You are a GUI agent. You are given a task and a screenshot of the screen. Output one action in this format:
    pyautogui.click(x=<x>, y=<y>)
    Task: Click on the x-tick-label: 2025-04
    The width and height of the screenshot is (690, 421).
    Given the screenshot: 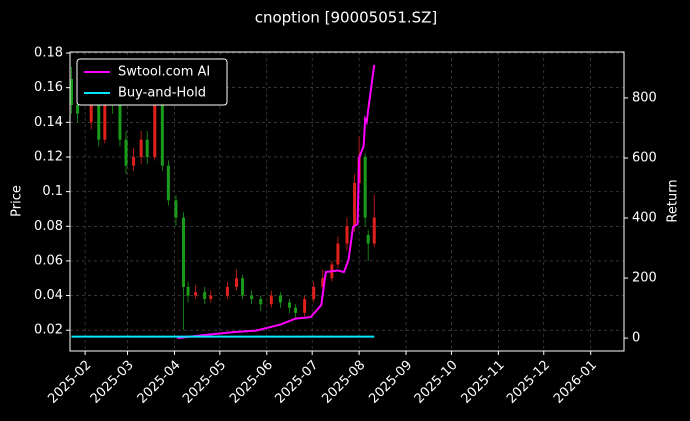 What is the action you would take?
    pyautogui.click(x=159, y=382)
    